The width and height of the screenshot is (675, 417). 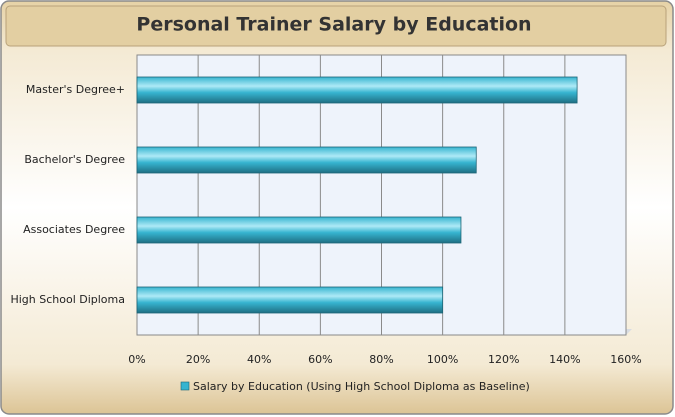 I want to click on x-tick-label: 160%, so click(x=625, y=359).